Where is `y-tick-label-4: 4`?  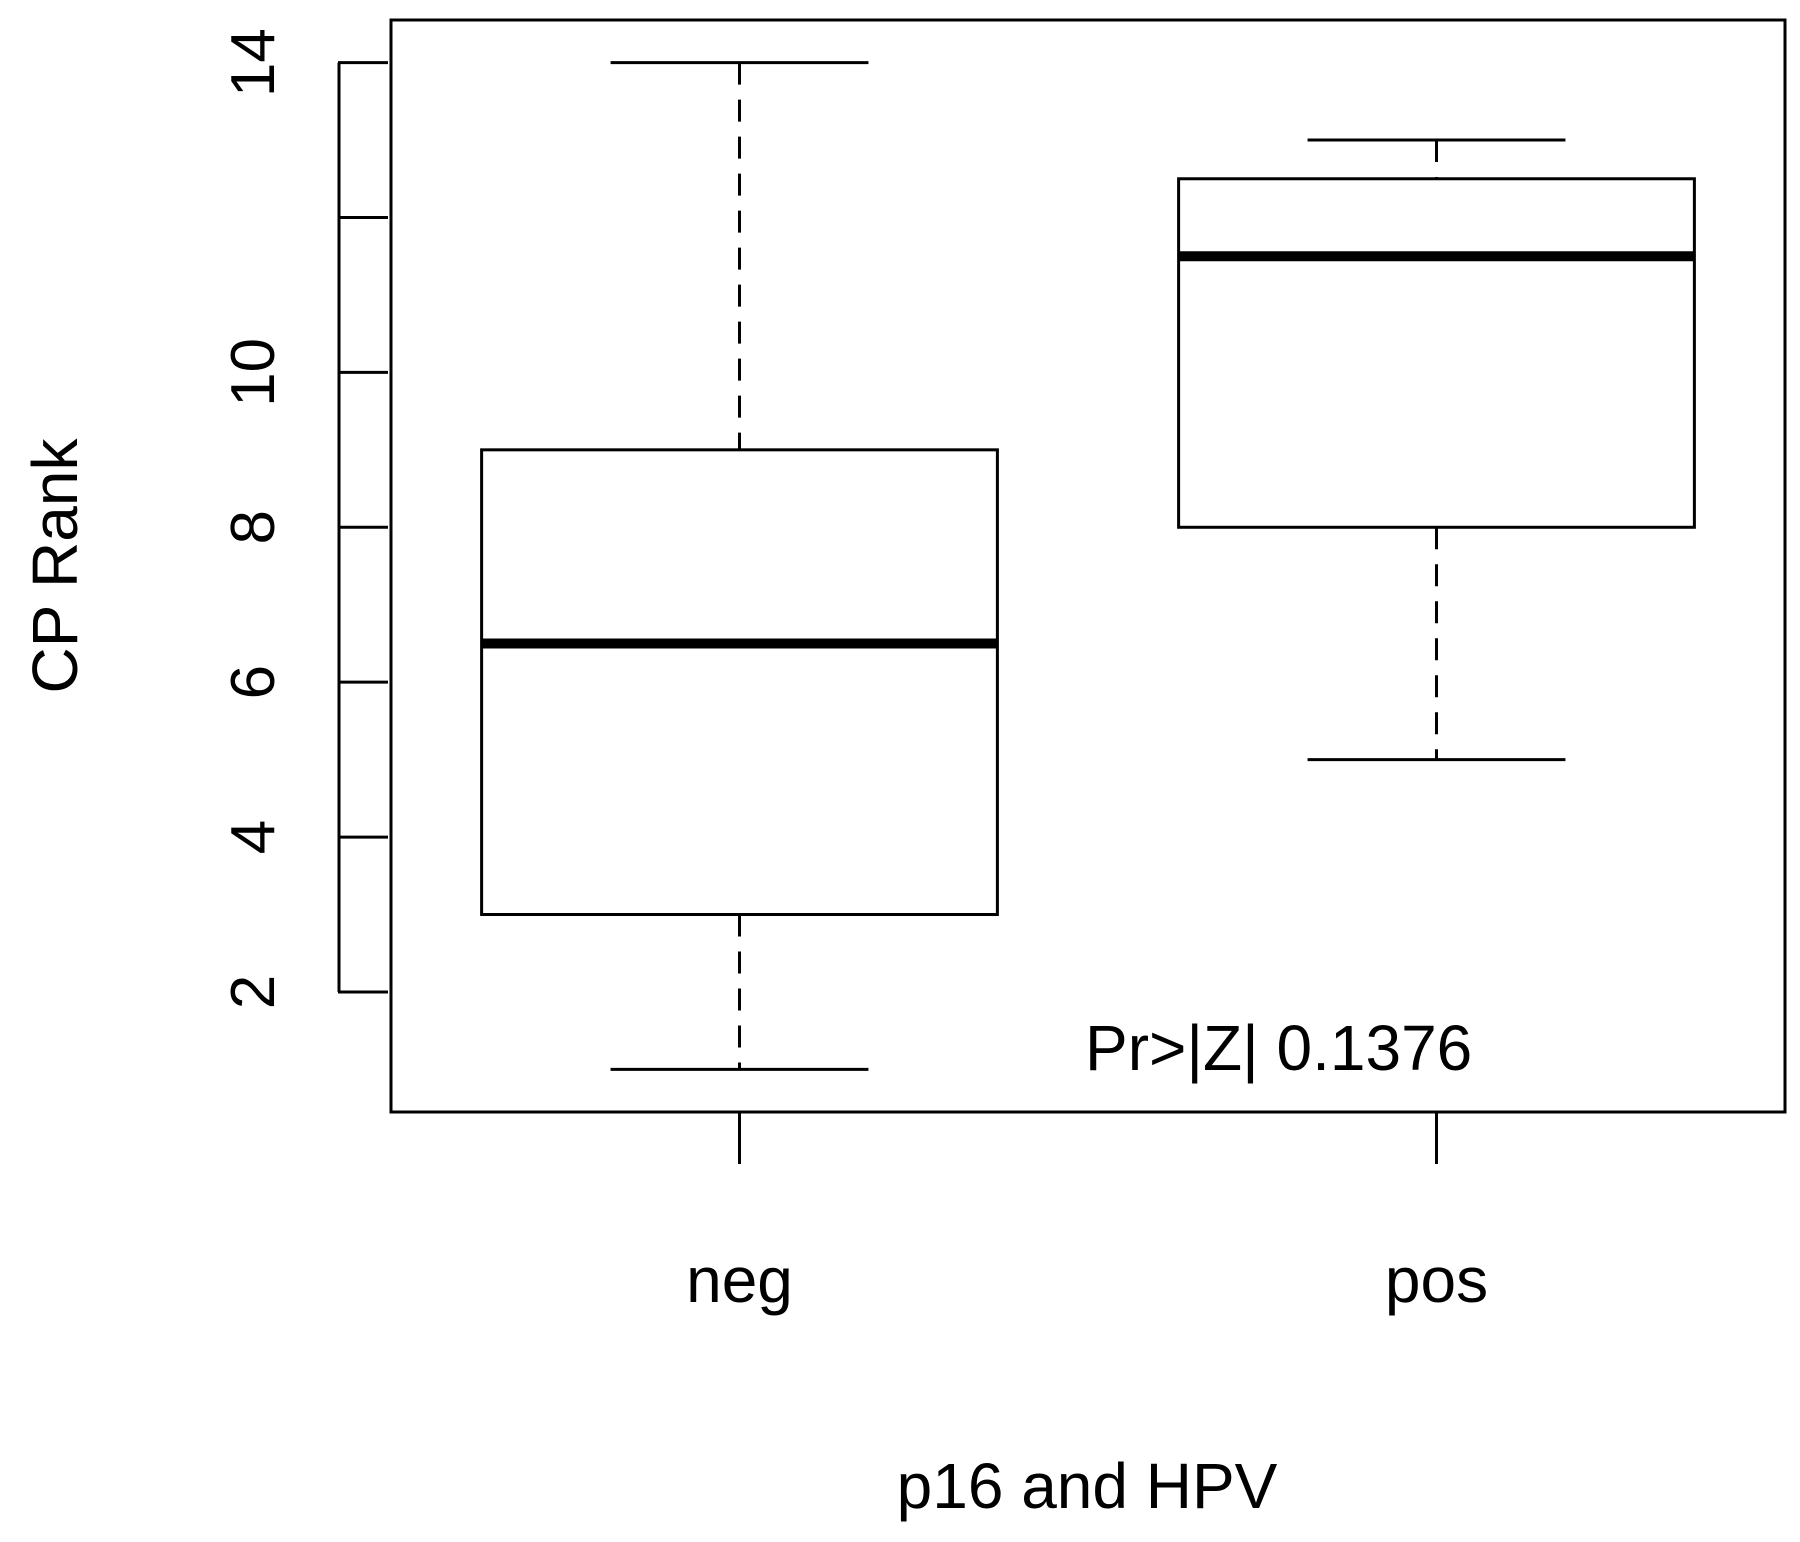
y-tick-label-4: 4 is located at coordinates (253, 837).